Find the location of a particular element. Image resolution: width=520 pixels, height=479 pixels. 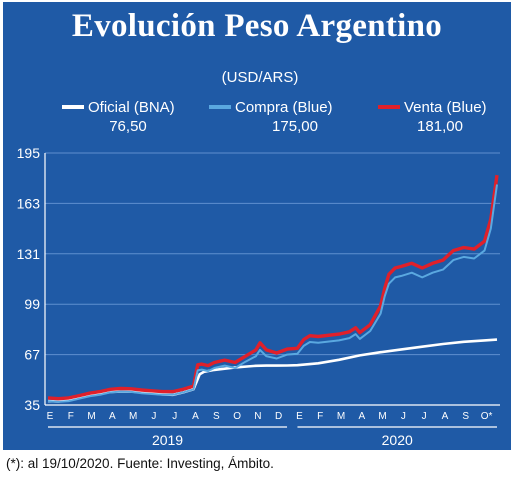

chart-title: Evolución Peso Argentino is located at coordinates (257, 26).